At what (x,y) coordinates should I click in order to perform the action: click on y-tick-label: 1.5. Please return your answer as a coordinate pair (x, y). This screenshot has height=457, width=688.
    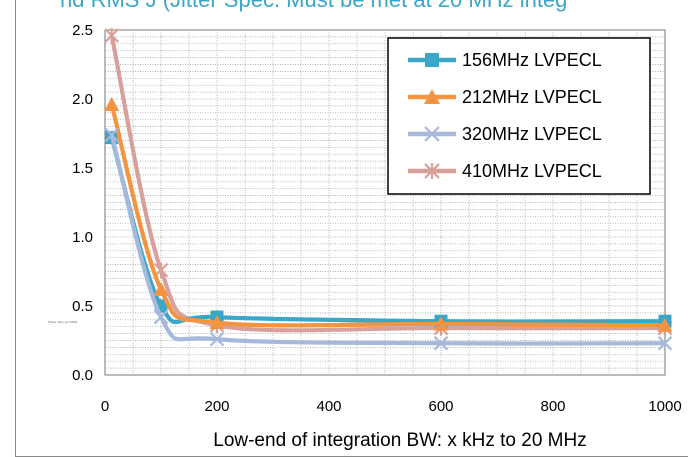
    Looking at the image, I should click on (82, 168).